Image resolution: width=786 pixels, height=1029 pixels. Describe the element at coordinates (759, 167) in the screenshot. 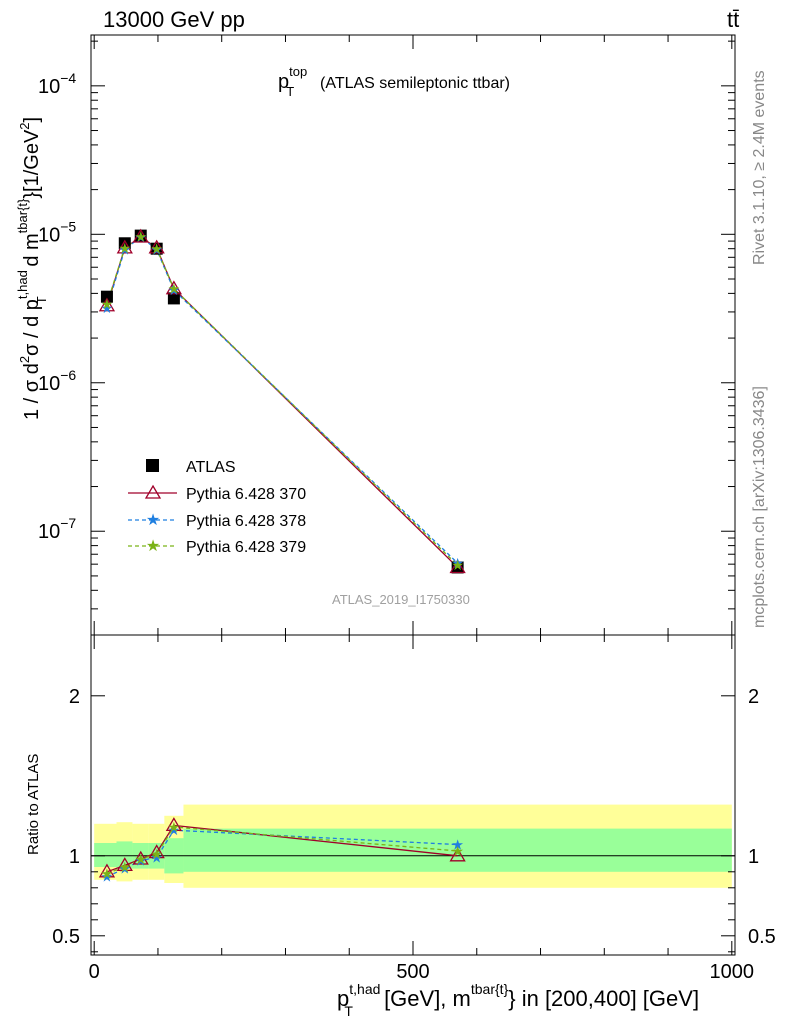

I see `rivet-version-label: Rivet 3.1.10, ≥ 2.4M events` at that location.